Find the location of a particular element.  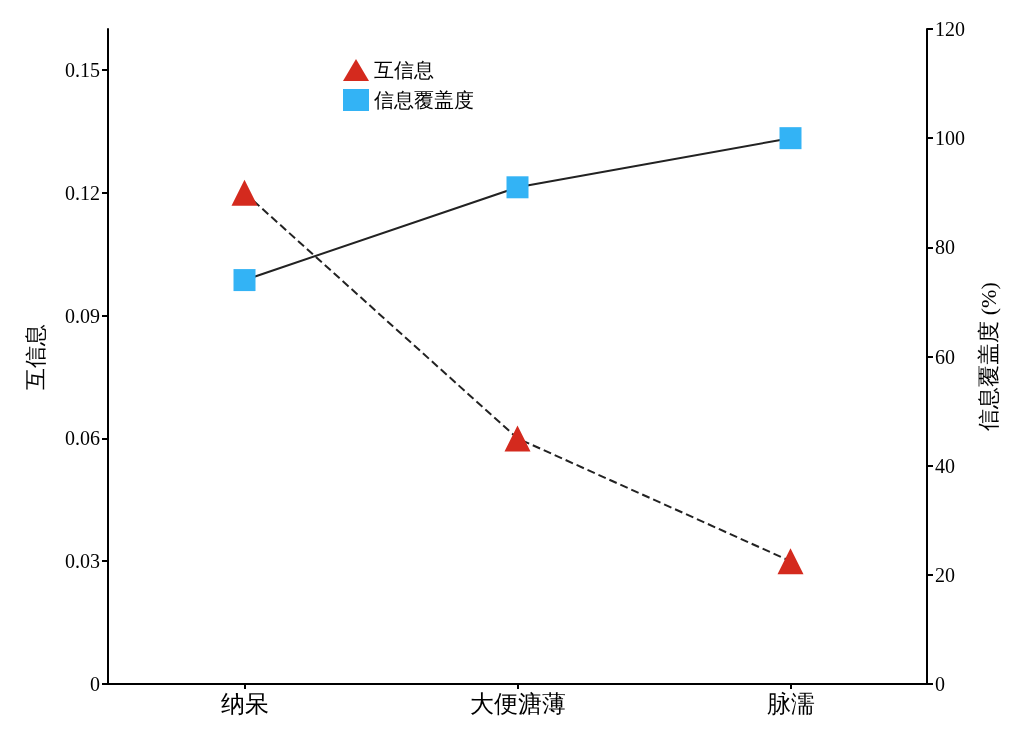

y2-tick-label: 100 is located at coordinates (950, 138).